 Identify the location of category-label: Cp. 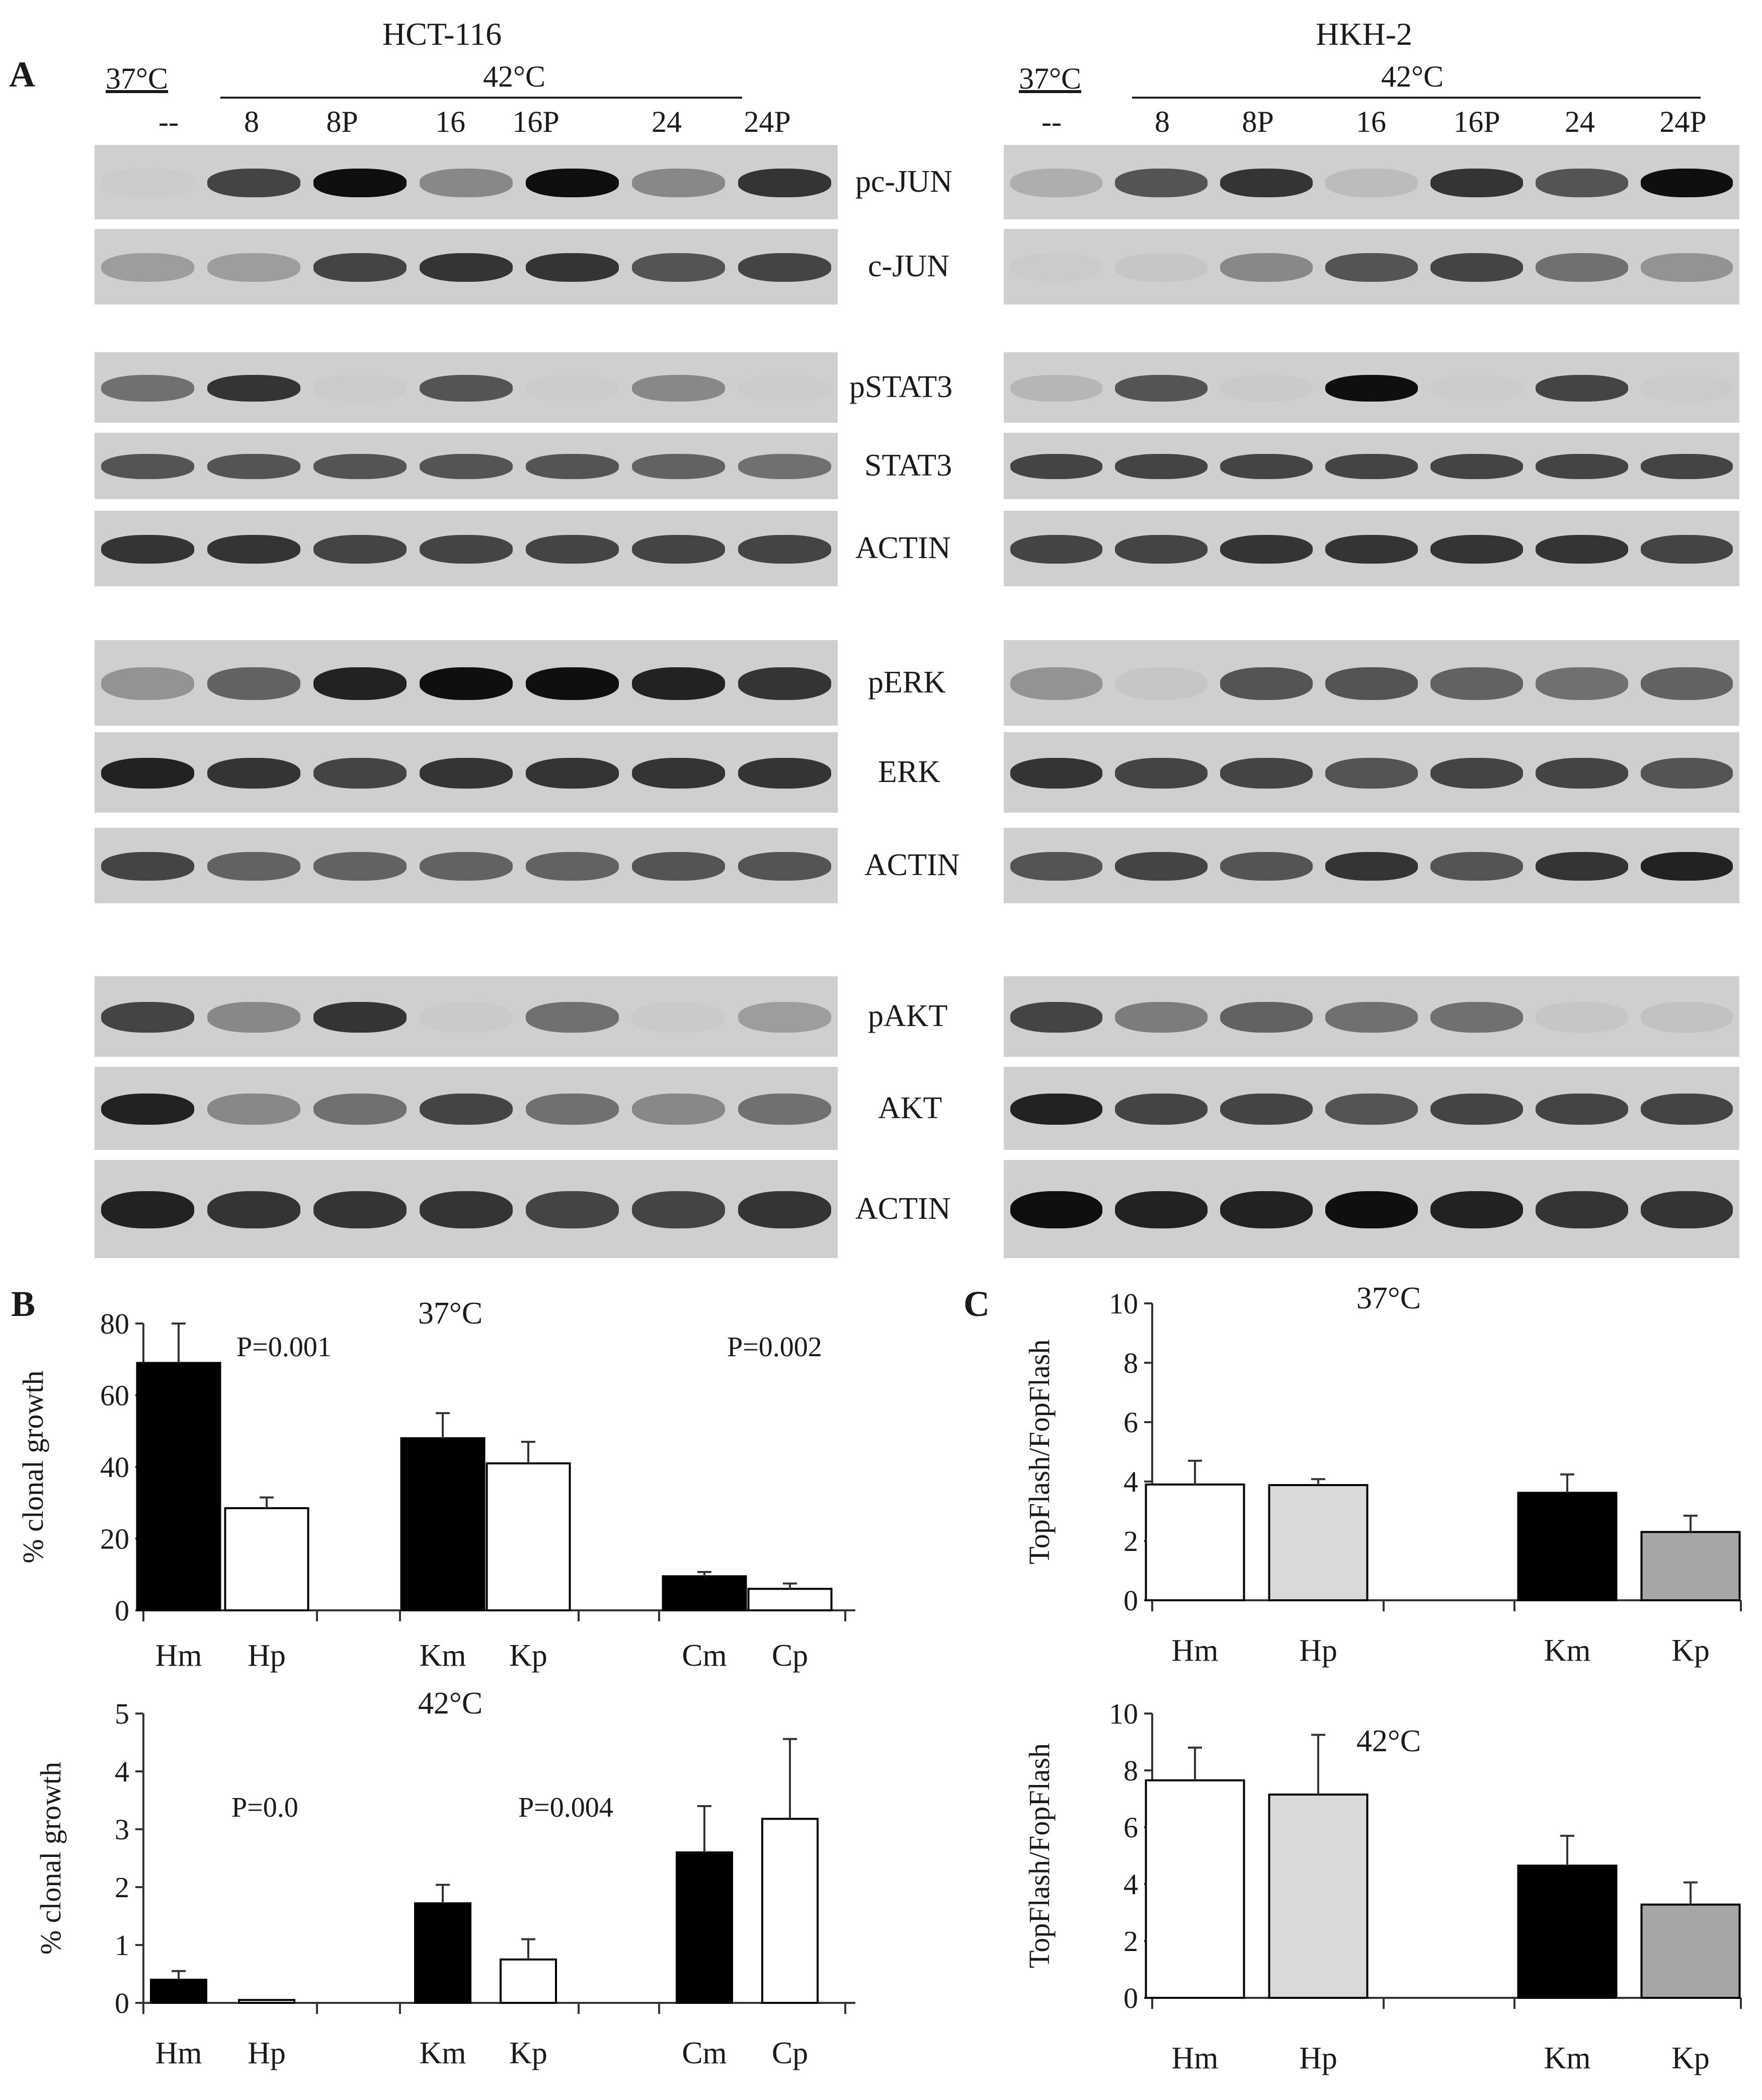
(790, 1656).